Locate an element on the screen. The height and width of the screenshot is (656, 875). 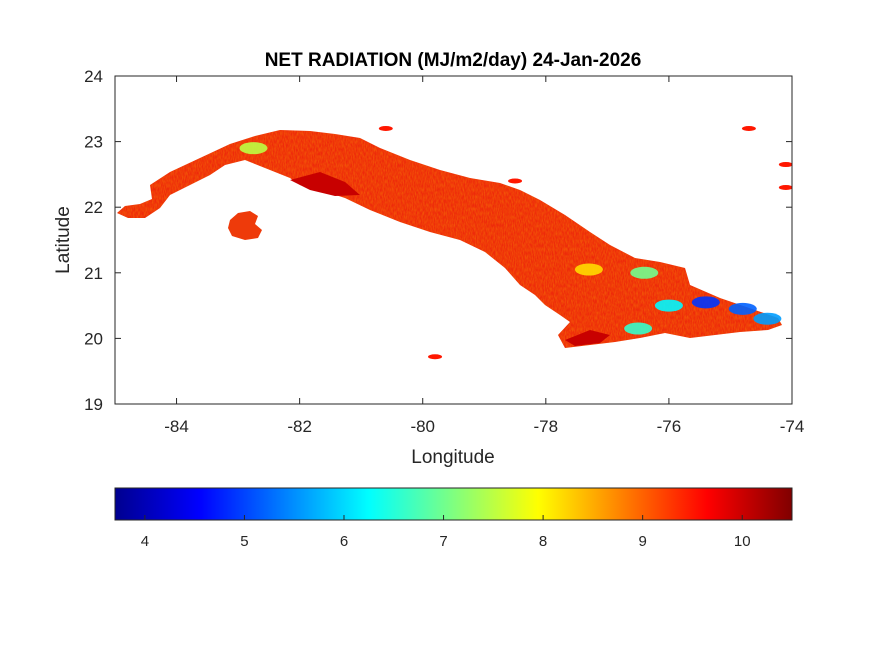
x-tick-label: -84 is located at coordinates (176, 426).